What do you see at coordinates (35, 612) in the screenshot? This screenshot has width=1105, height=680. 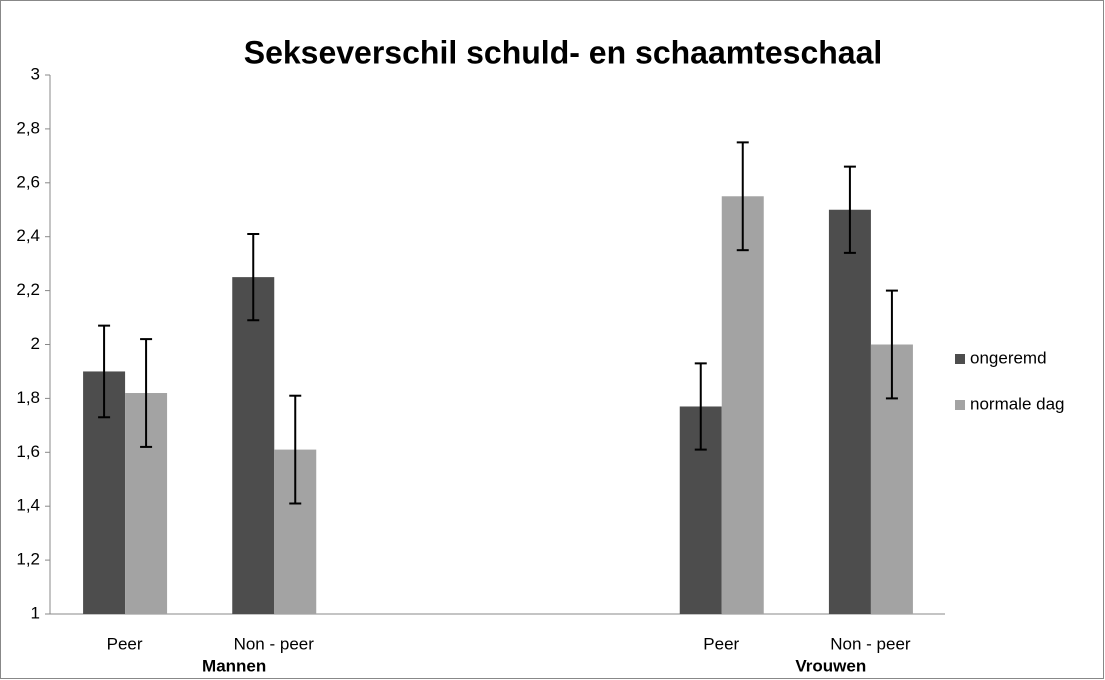 I see `y-tick-label: 1` at bounding box center [35, 612].